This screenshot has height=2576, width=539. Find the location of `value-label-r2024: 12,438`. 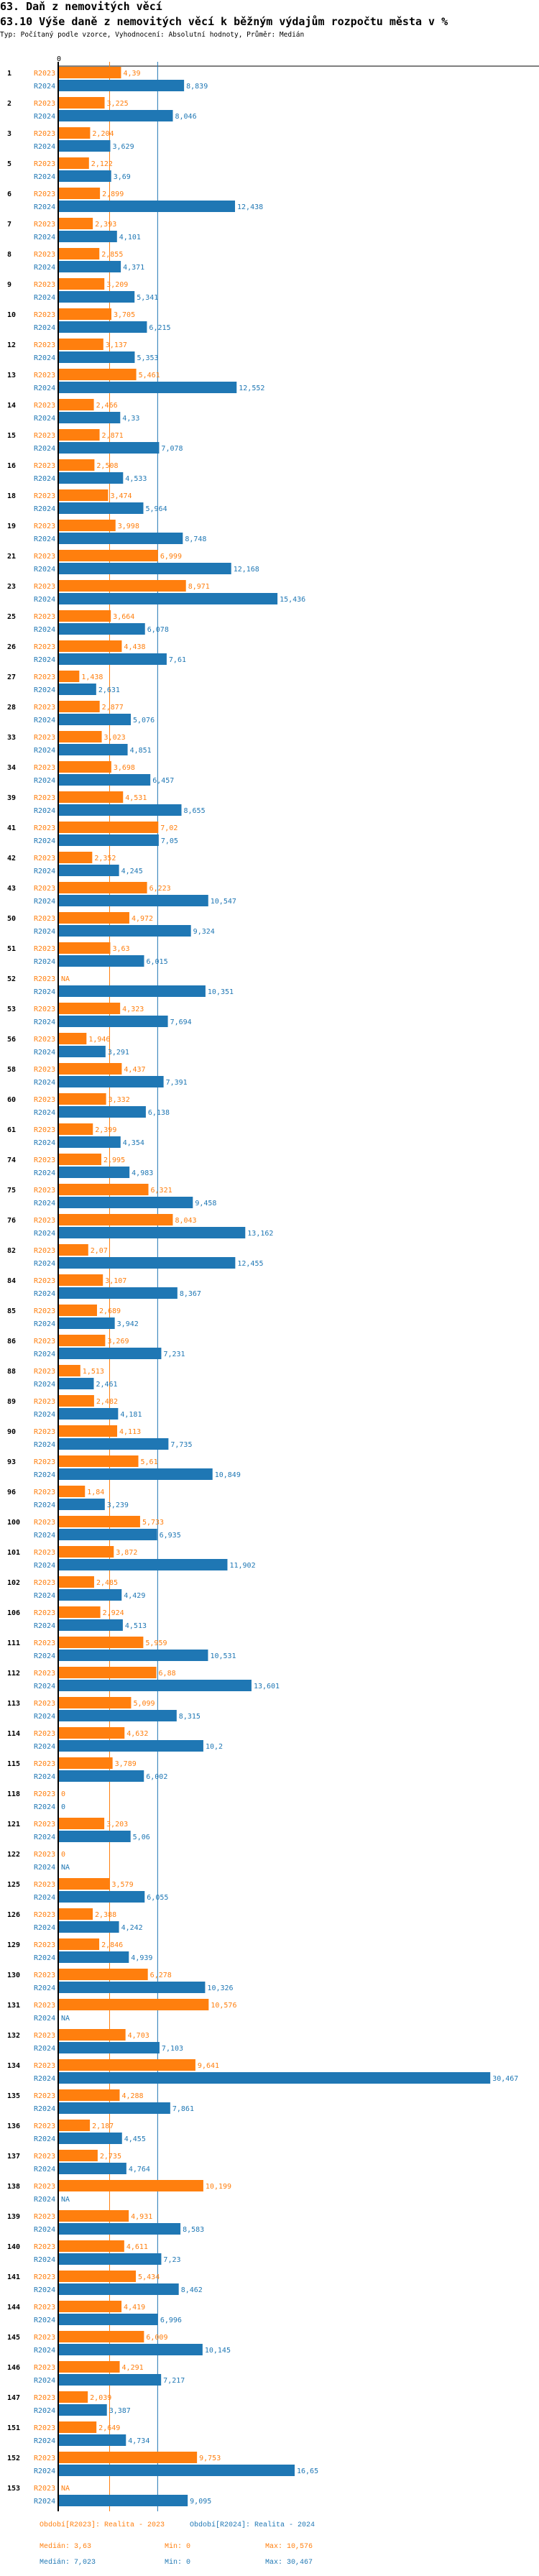

value-label-r2024: 12,438 is located at coordinates (250, 207).